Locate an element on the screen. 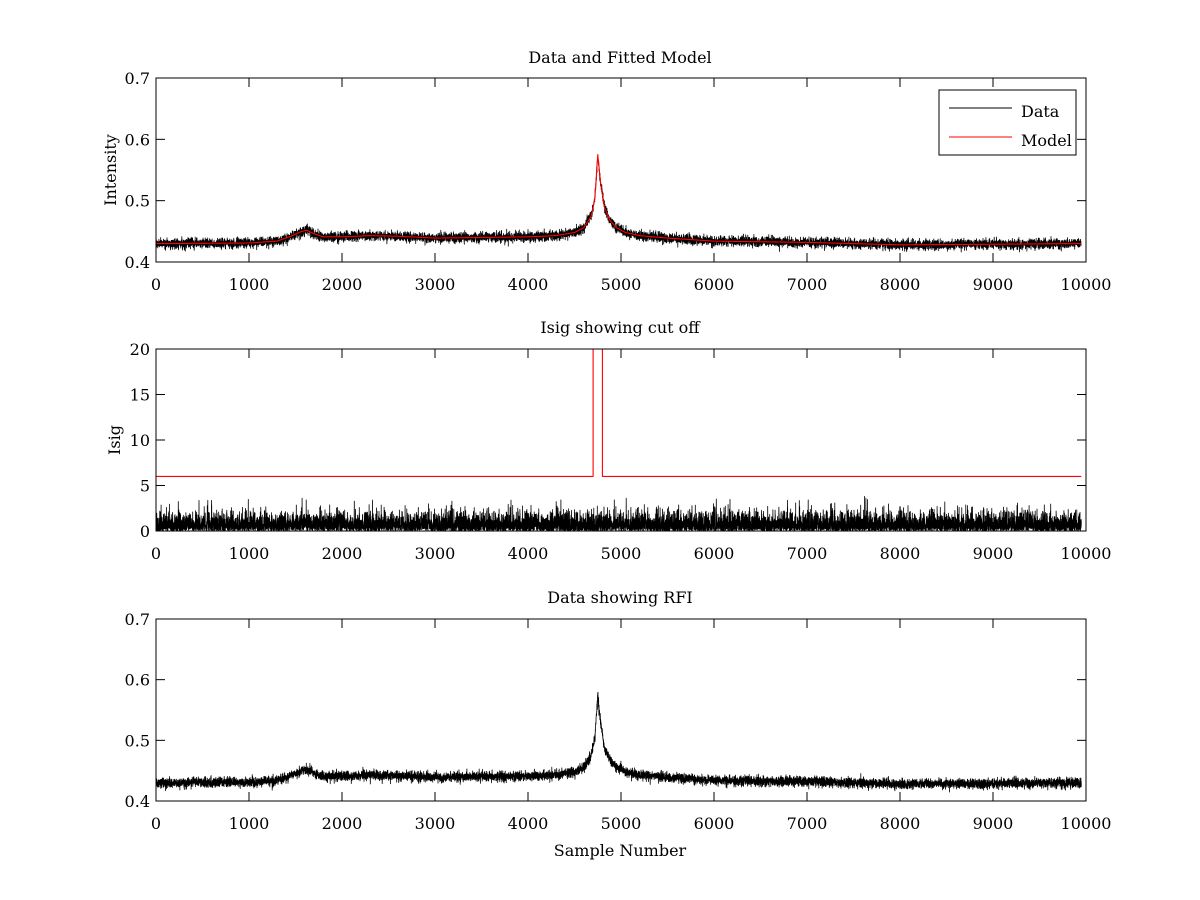 The height and width of the screenshot is (900, 1200). panel-1-series-model is located at coordinates (619, 200).